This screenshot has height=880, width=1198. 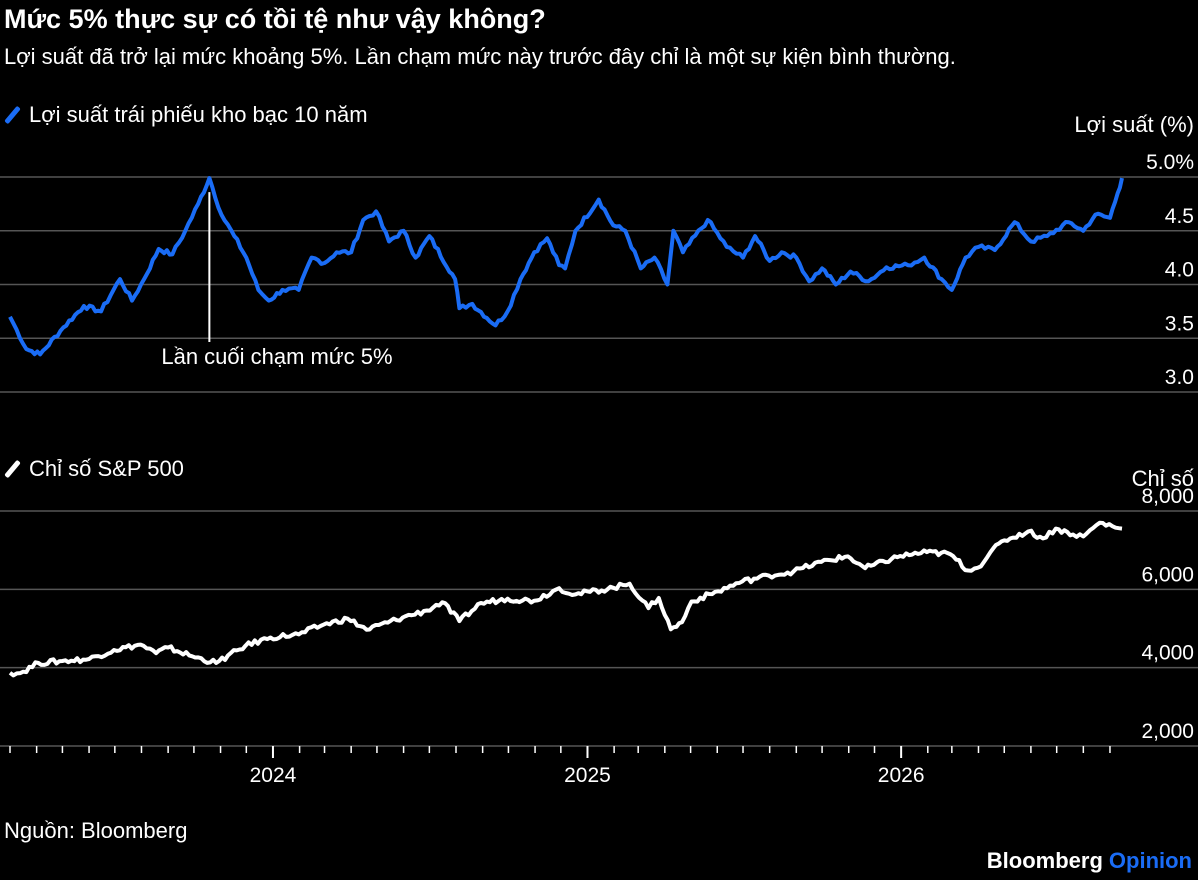 What do you see at coordinates (198, 114) in the screenshot?
I see `legend-yield-label: Lợi suất trái phiếu kho bạc 10 năm` at bounding box center [198, 114].